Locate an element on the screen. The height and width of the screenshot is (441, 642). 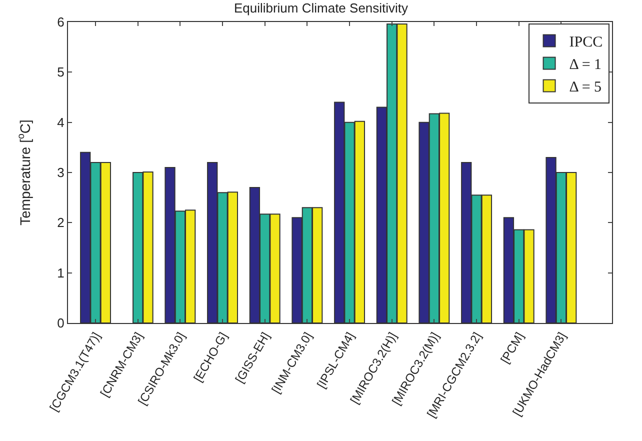
y-tick-label: 4 is located at coordinates (60, 122).